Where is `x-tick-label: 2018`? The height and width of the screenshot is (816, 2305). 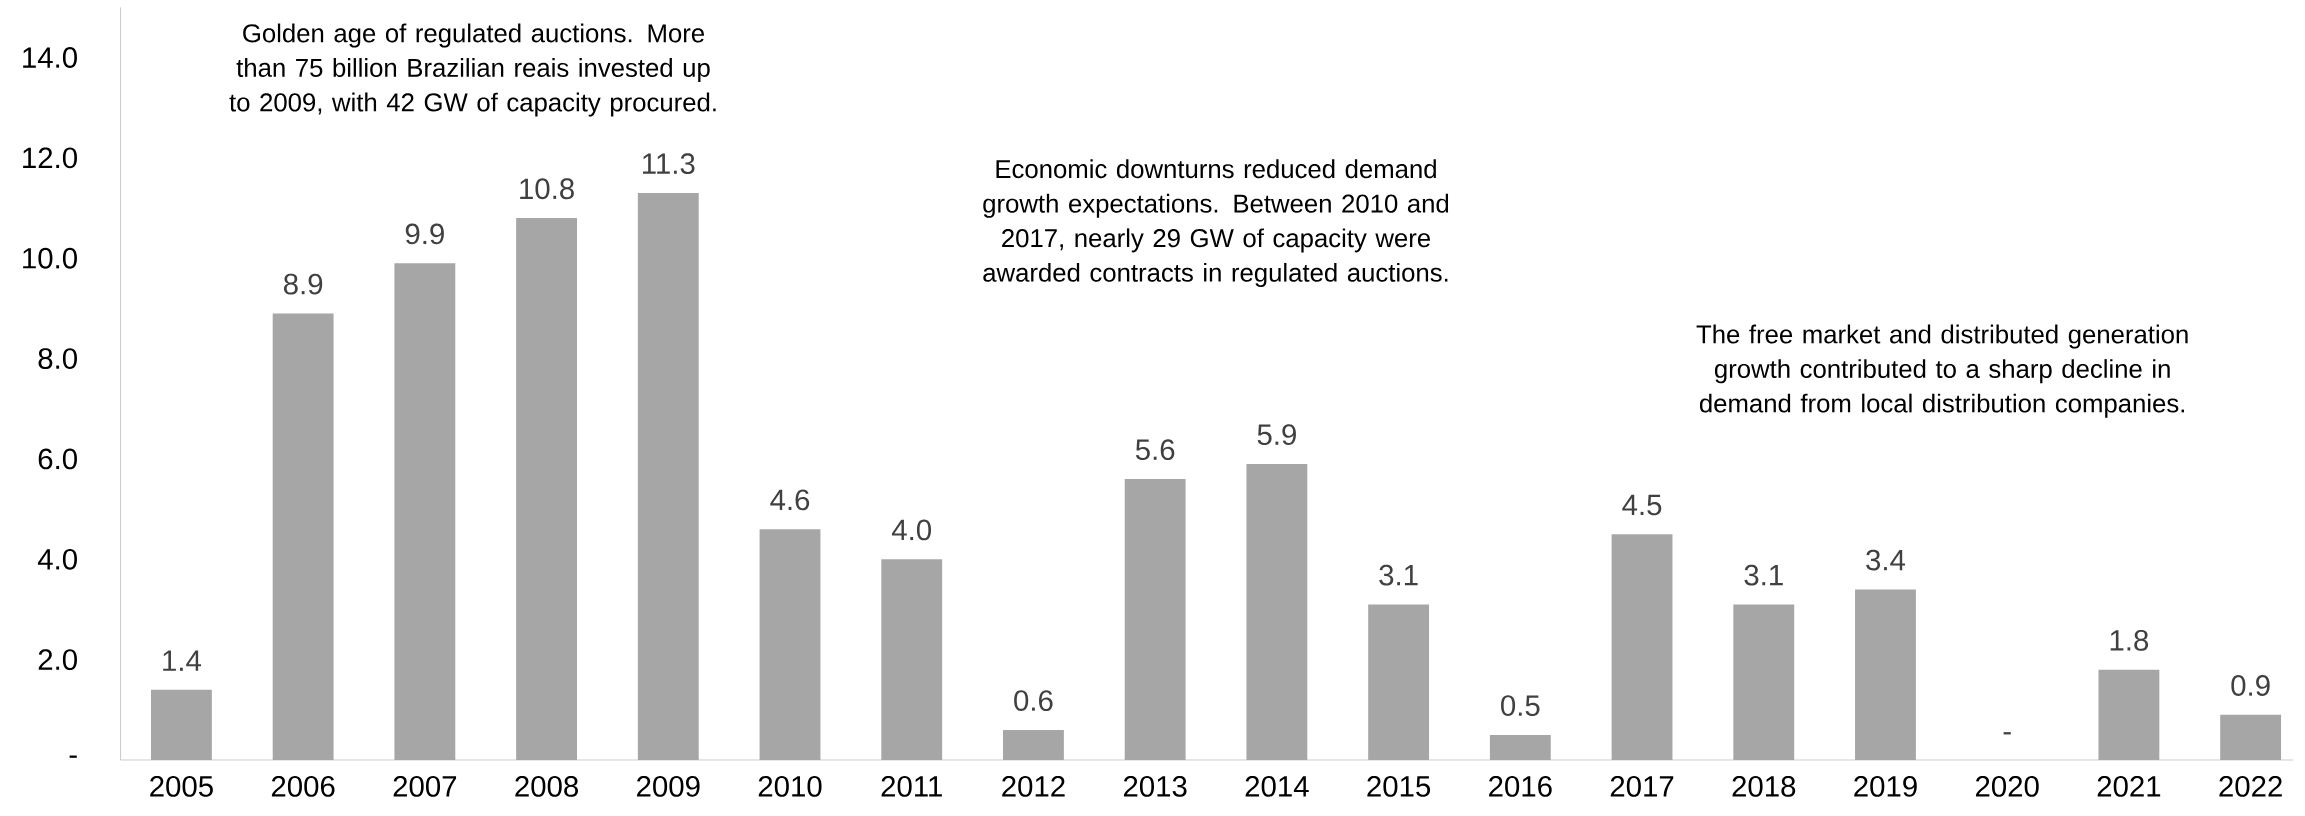
x-tick-label: 2018 is located at coordinates (1764, 786).